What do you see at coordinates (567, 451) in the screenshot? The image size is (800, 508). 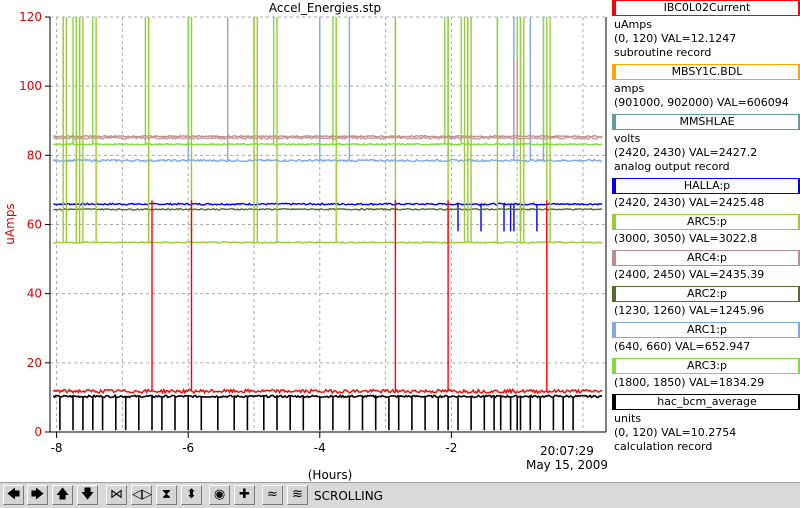 I see `end-time-label: 20:07:29` at bounding box center [567, 451].